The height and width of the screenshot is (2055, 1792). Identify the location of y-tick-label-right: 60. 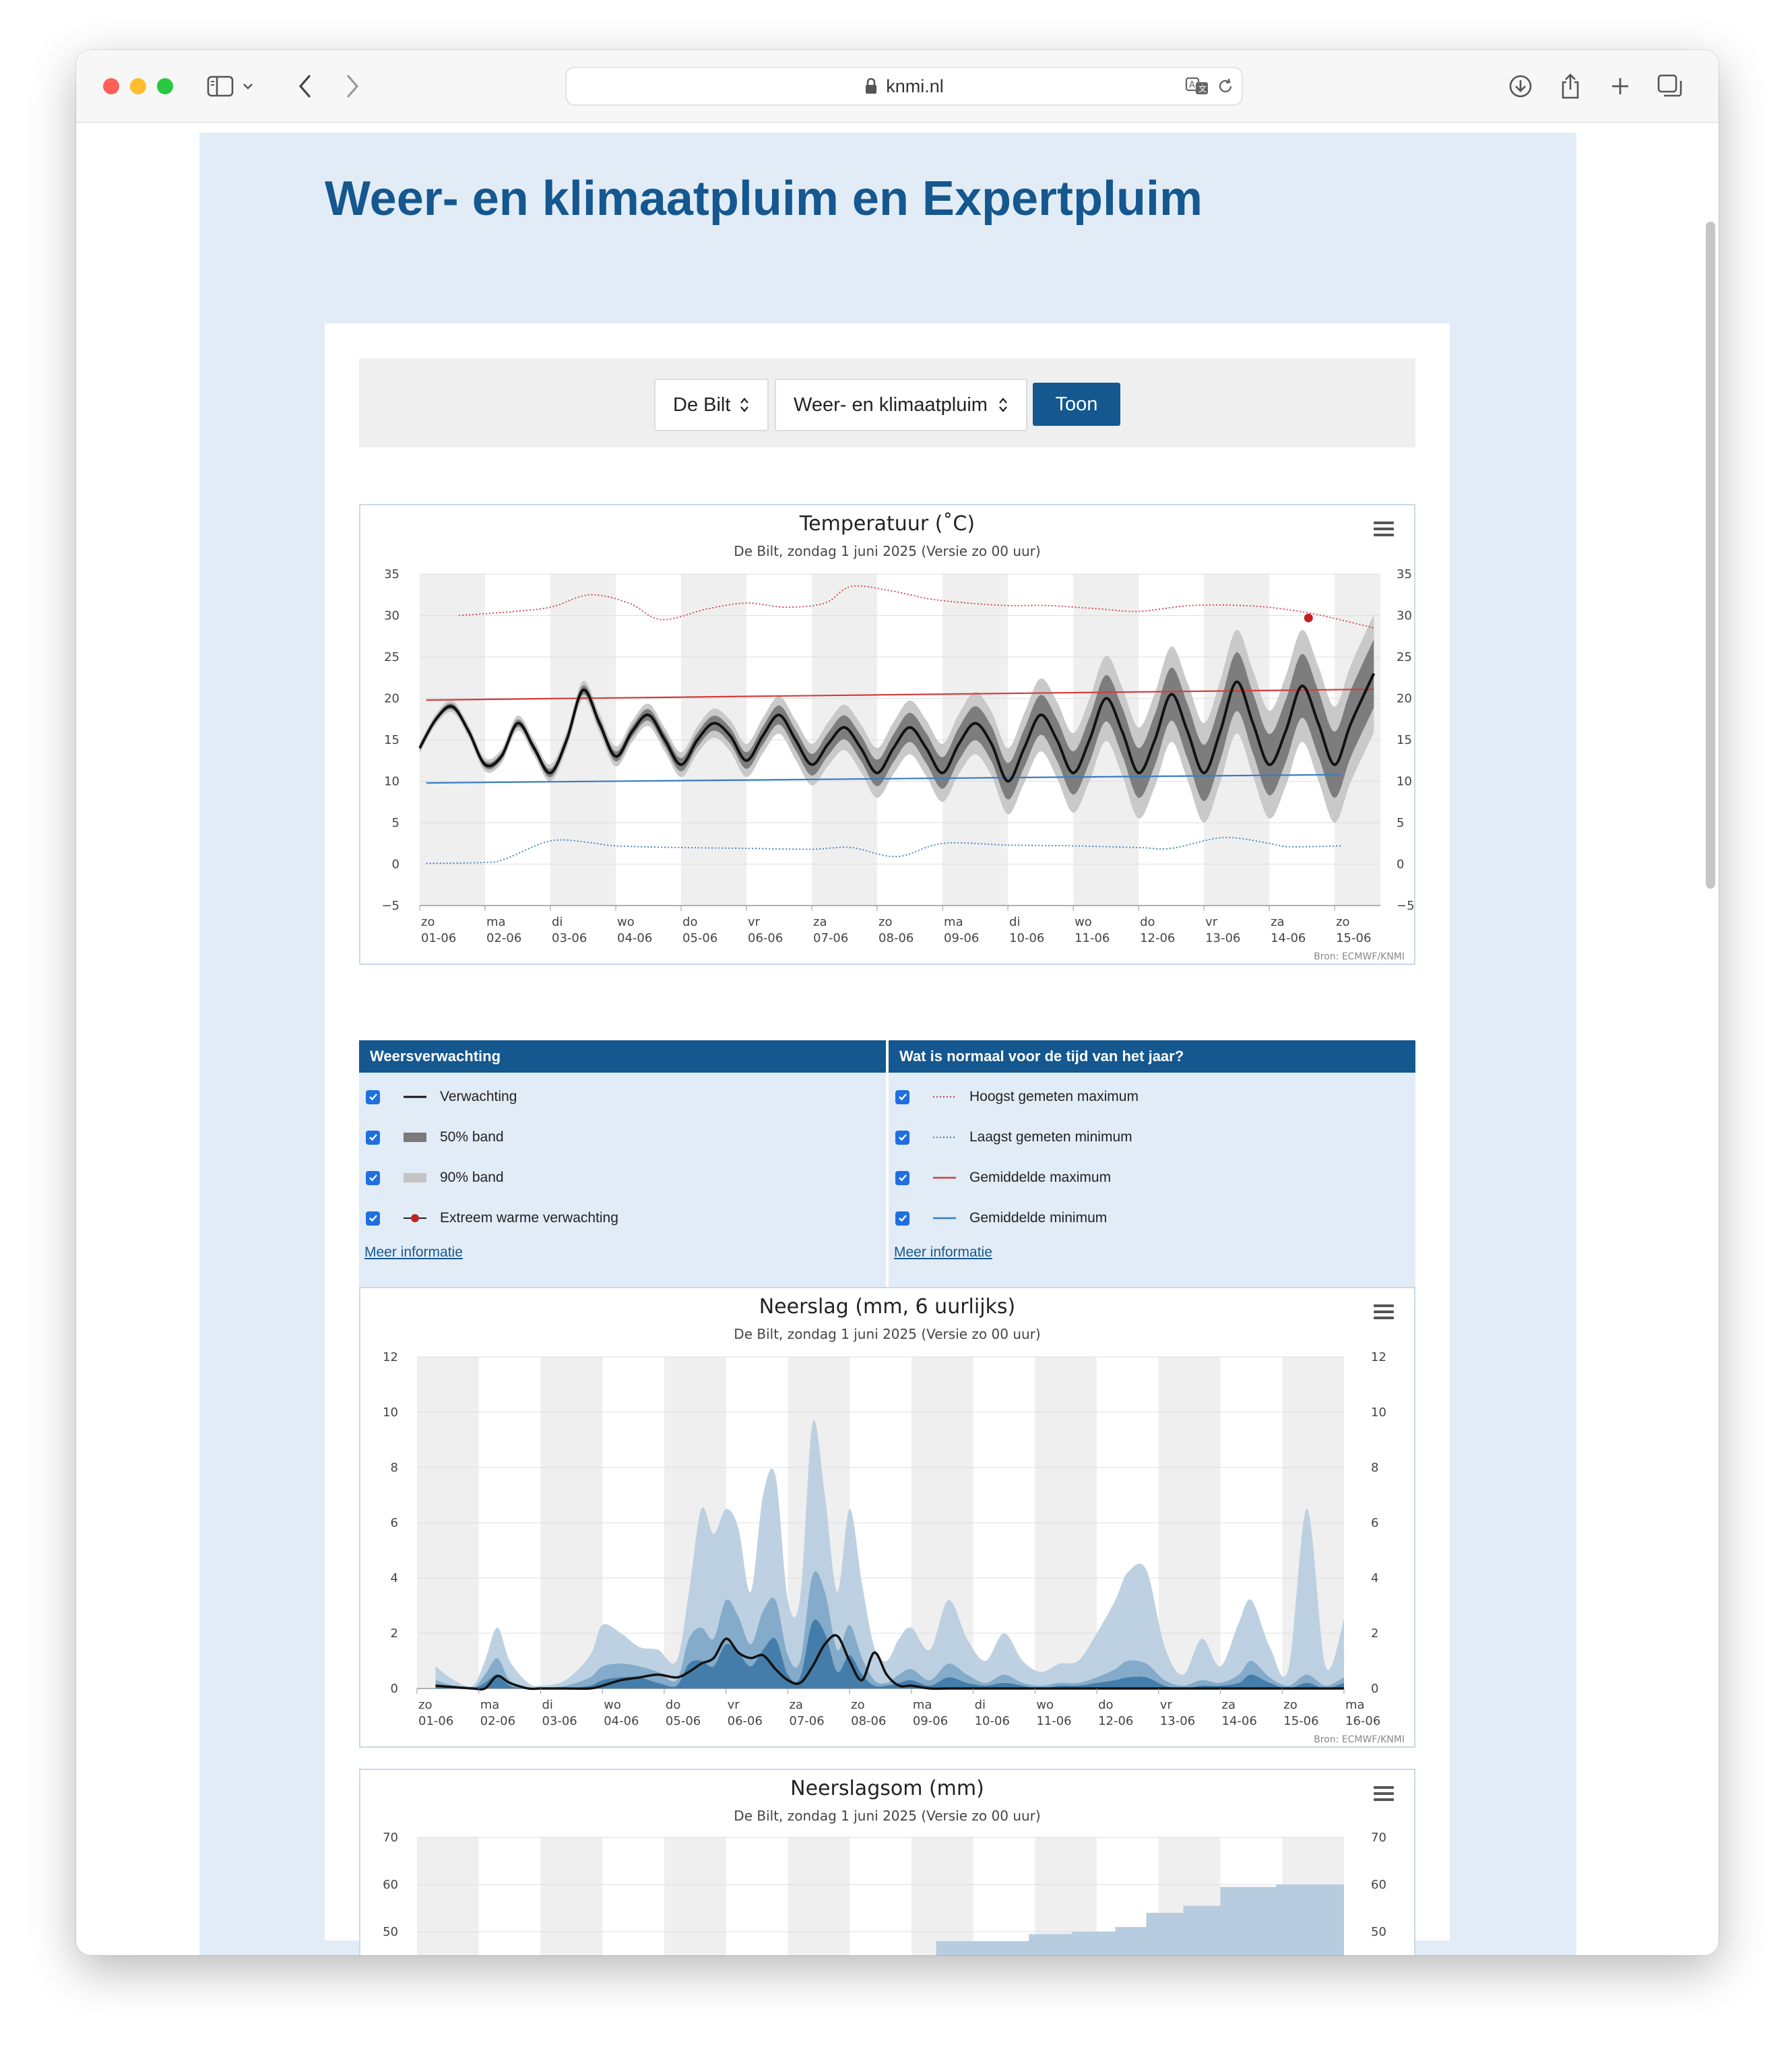
(1378, 1885).